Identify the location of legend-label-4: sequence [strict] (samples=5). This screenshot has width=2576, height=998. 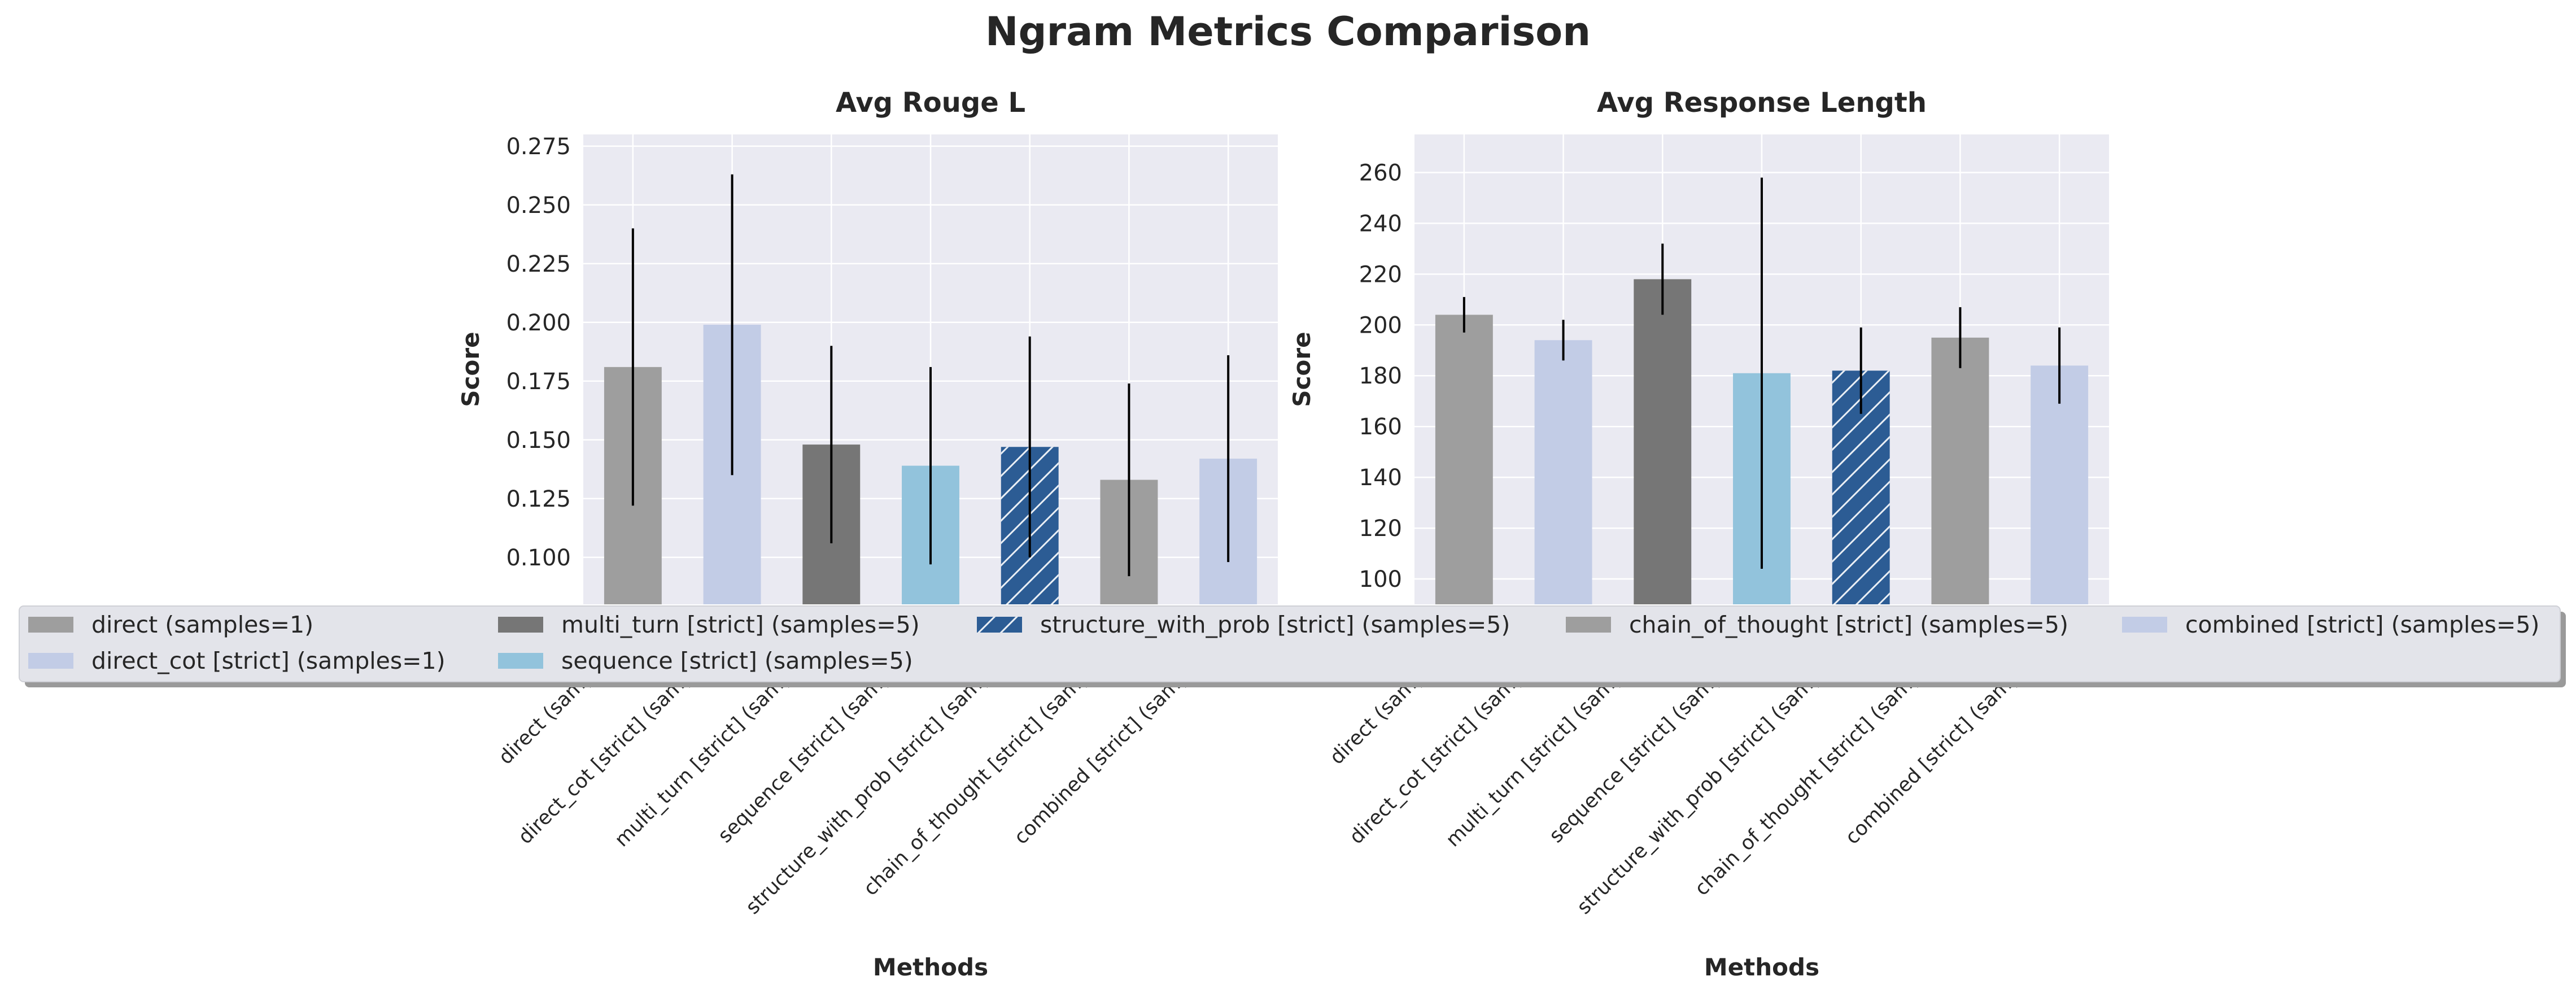
(737, 660).